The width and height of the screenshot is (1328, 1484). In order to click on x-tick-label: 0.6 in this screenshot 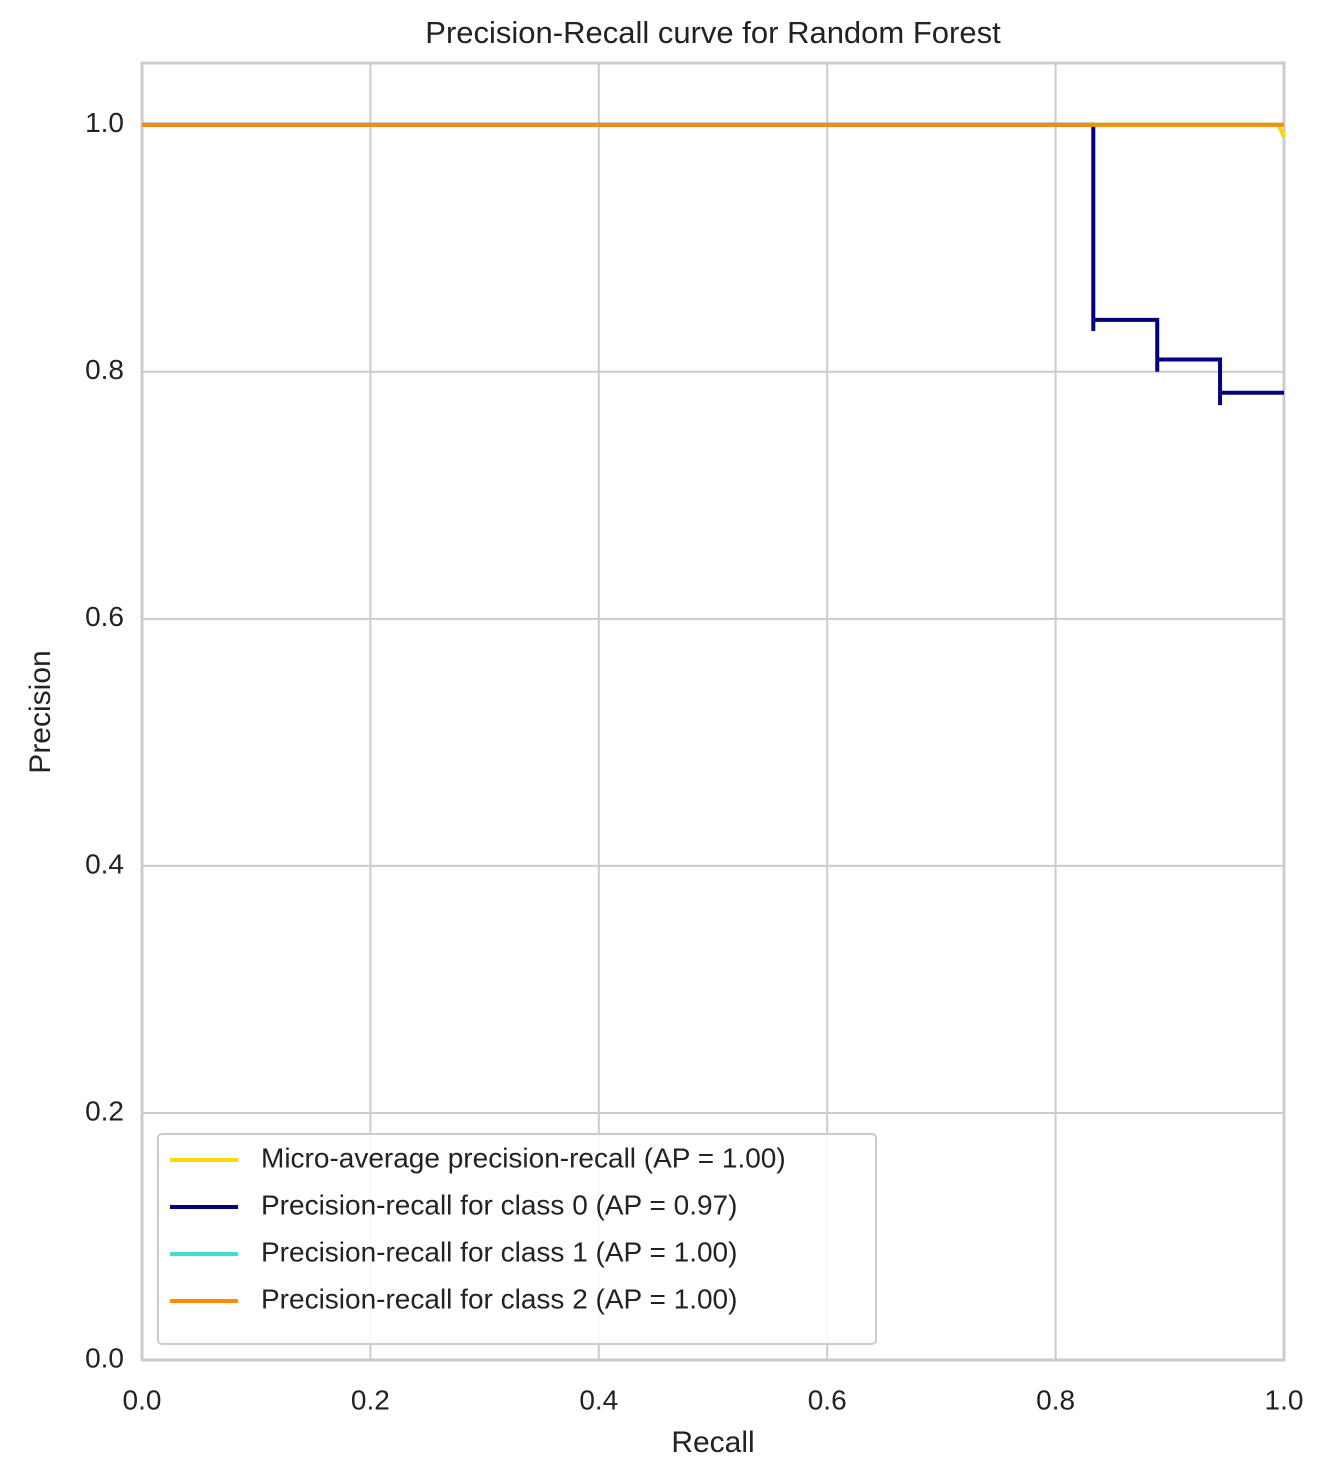, I will do `click(827, 1399)`.